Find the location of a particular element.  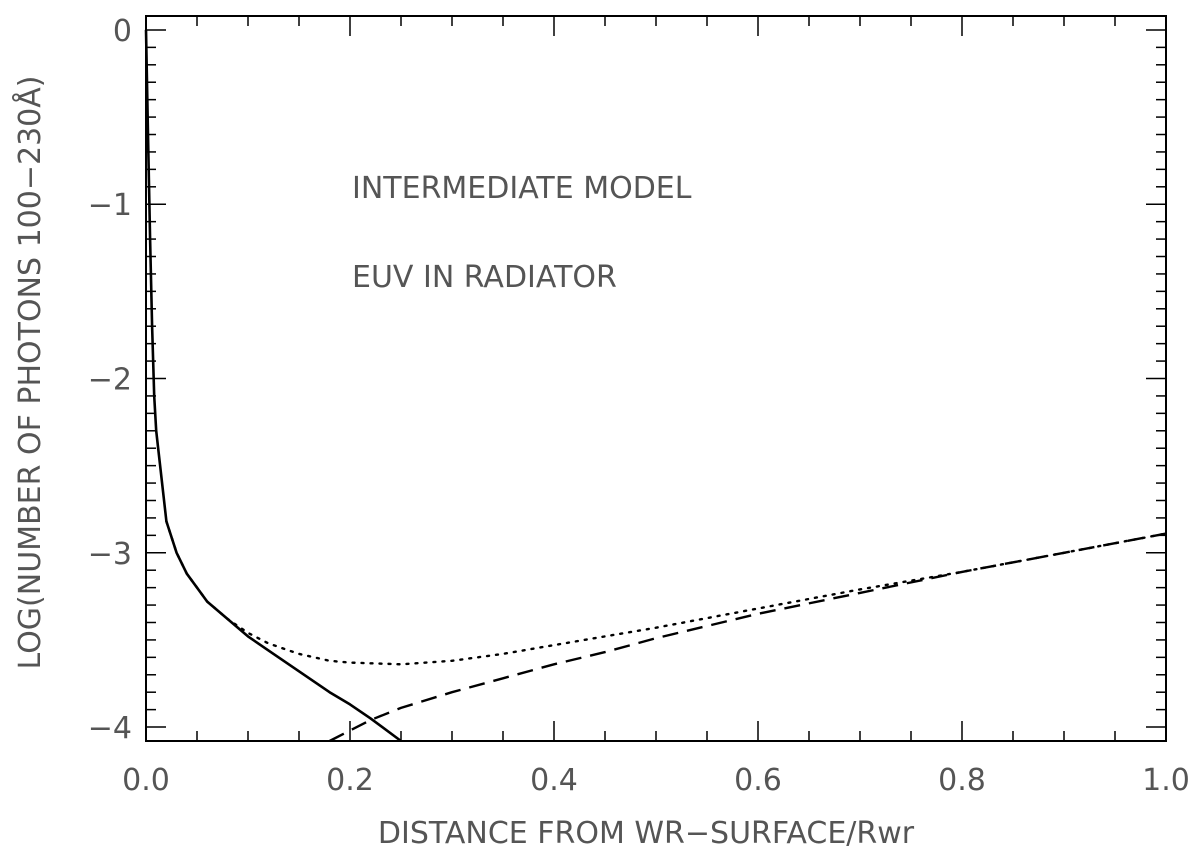

series-line-dotted is located at coordinates (666, 593).